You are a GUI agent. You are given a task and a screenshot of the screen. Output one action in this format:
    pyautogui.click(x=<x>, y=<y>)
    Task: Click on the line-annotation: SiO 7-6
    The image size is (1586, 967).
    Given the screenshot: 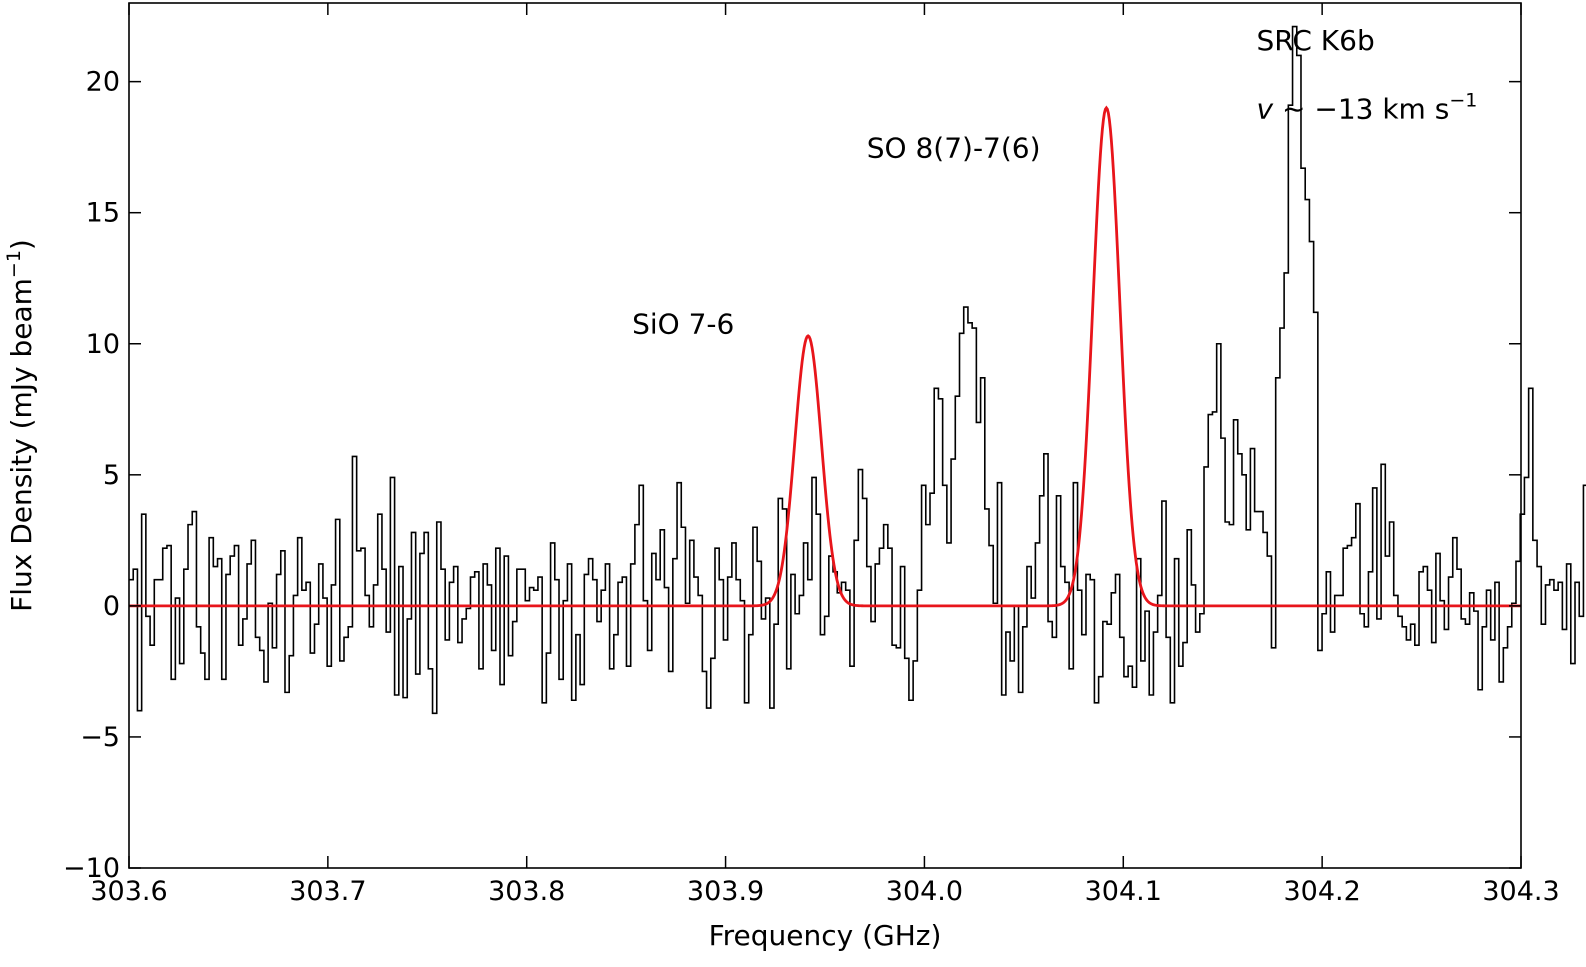 What is the action you would take?
    pyautogui.click(x=683, y=323)
    